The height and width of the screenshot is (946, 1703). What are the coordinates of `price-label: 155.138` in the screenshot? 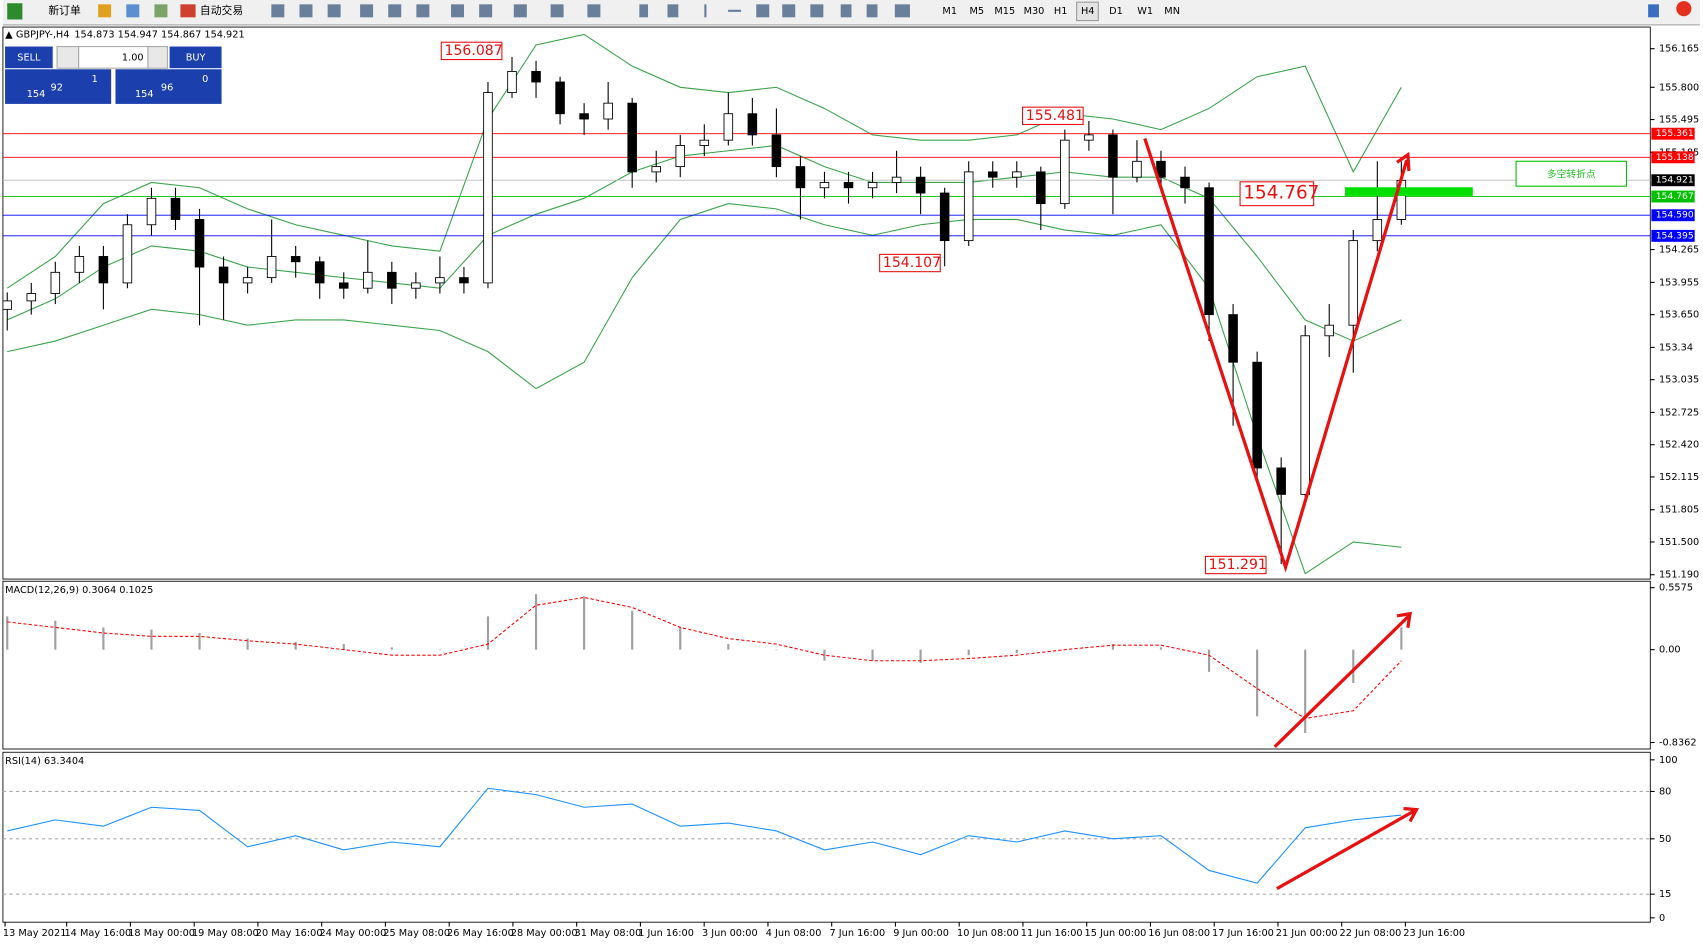 It's located at (1675, 157).